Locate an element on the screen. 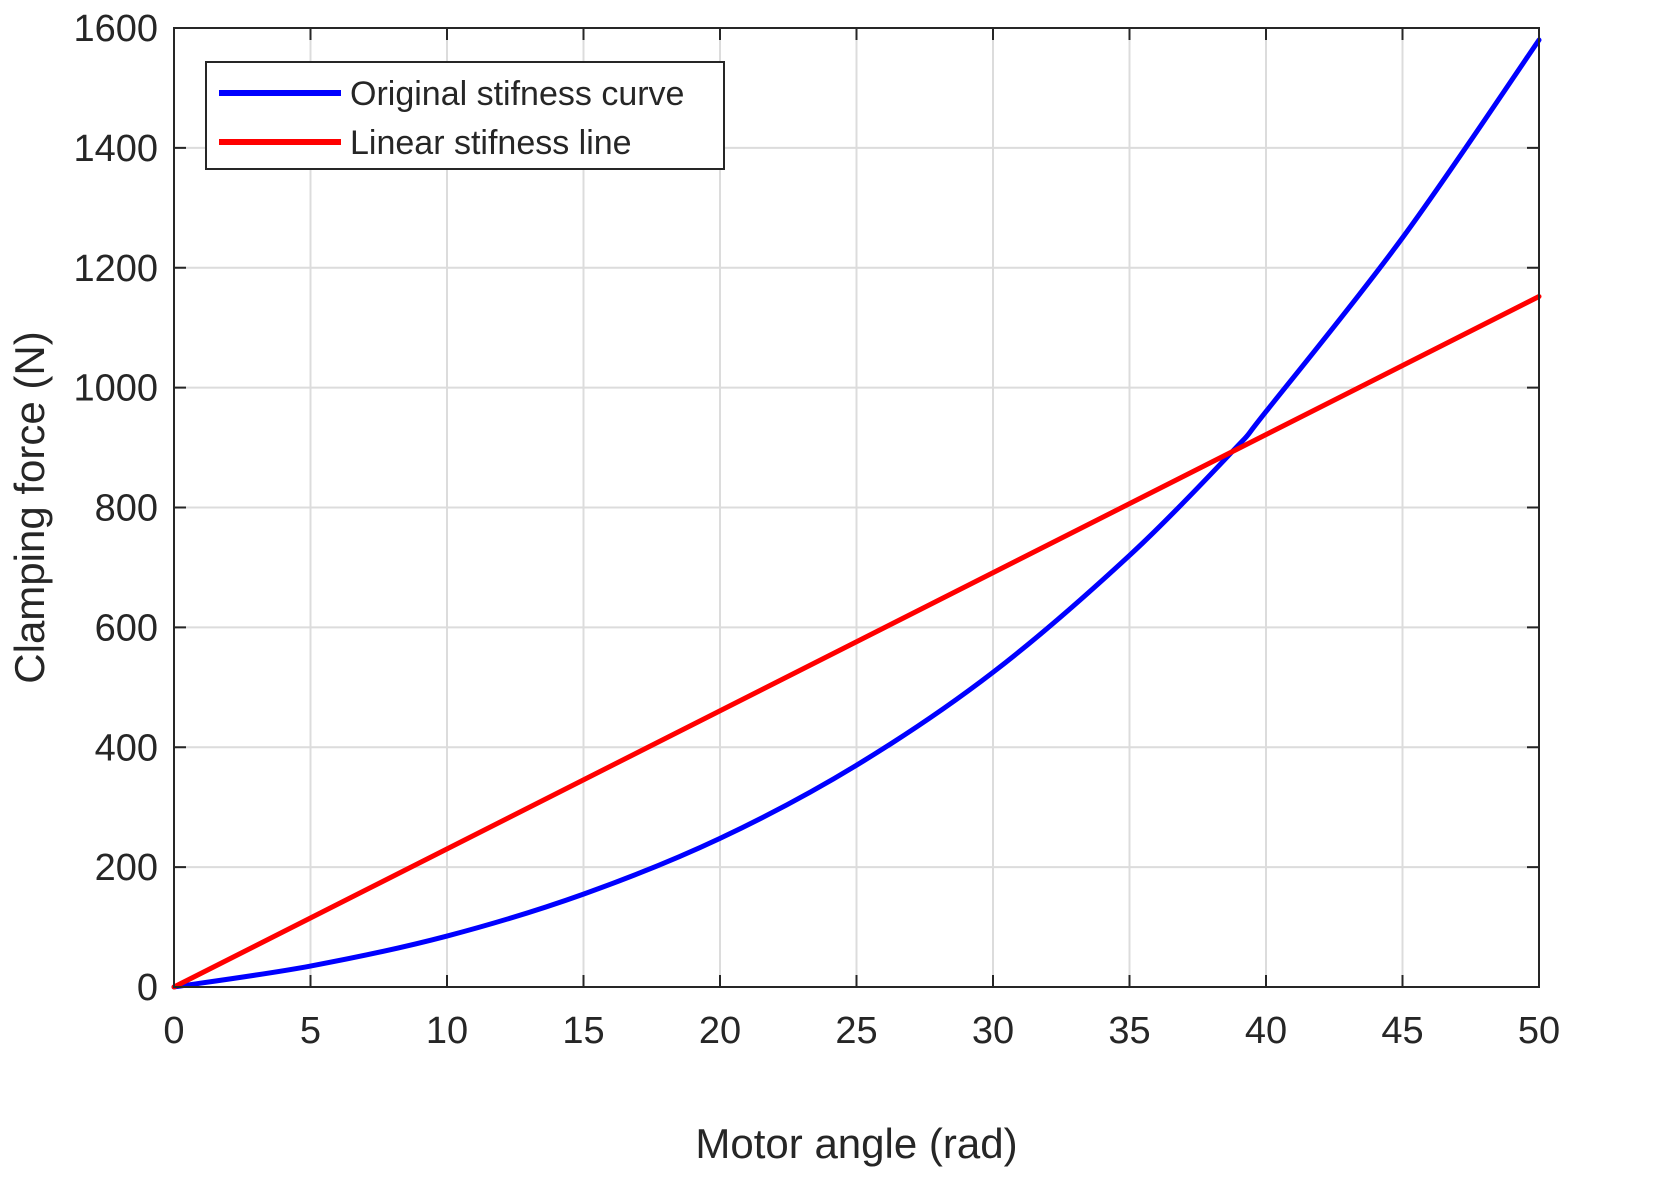 This screenshot has width=1669, height=1191. x-tick-label: 0 is located at coordinates (173, 1031).